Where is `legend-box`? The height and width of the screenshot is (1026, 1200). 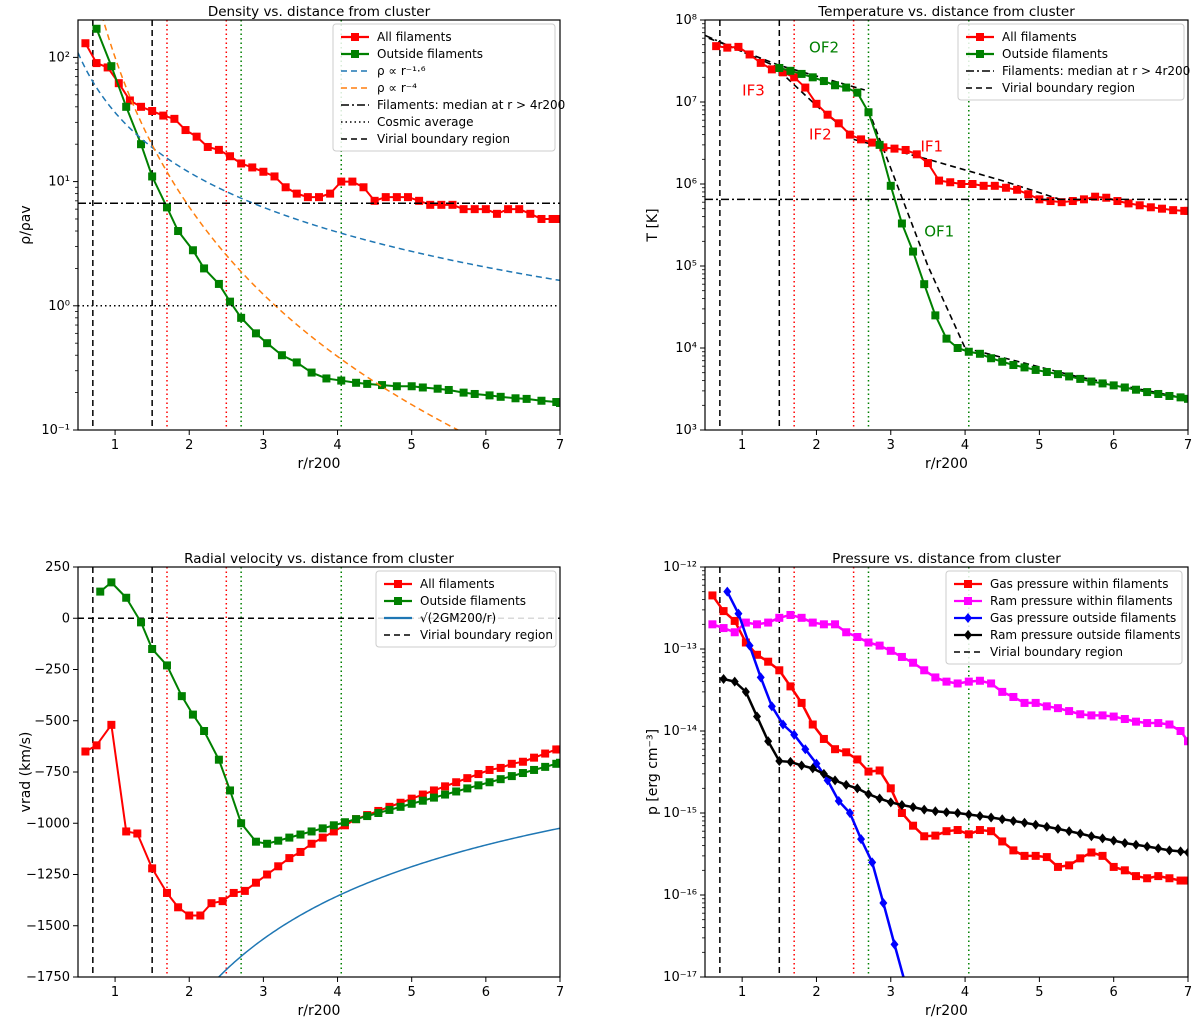 legend-box is located at coordinates (466, 609).